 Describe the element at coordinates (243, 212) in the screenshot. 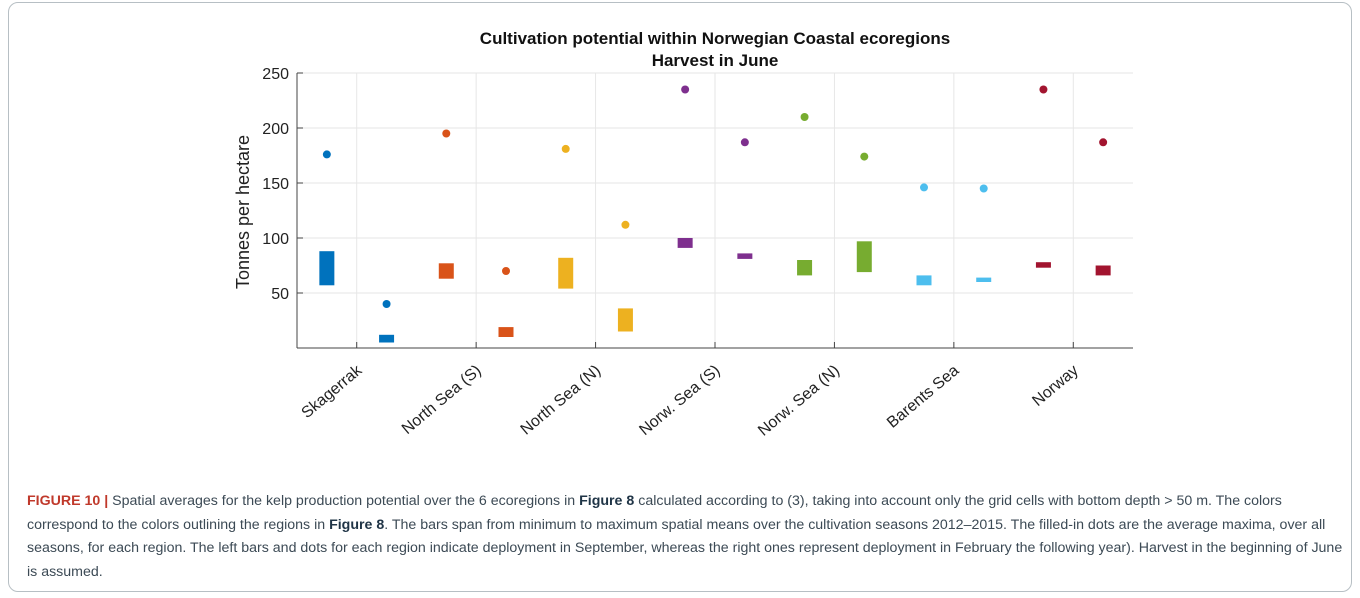

I see `y-axis-label: Tonnes per hectare` at that location.